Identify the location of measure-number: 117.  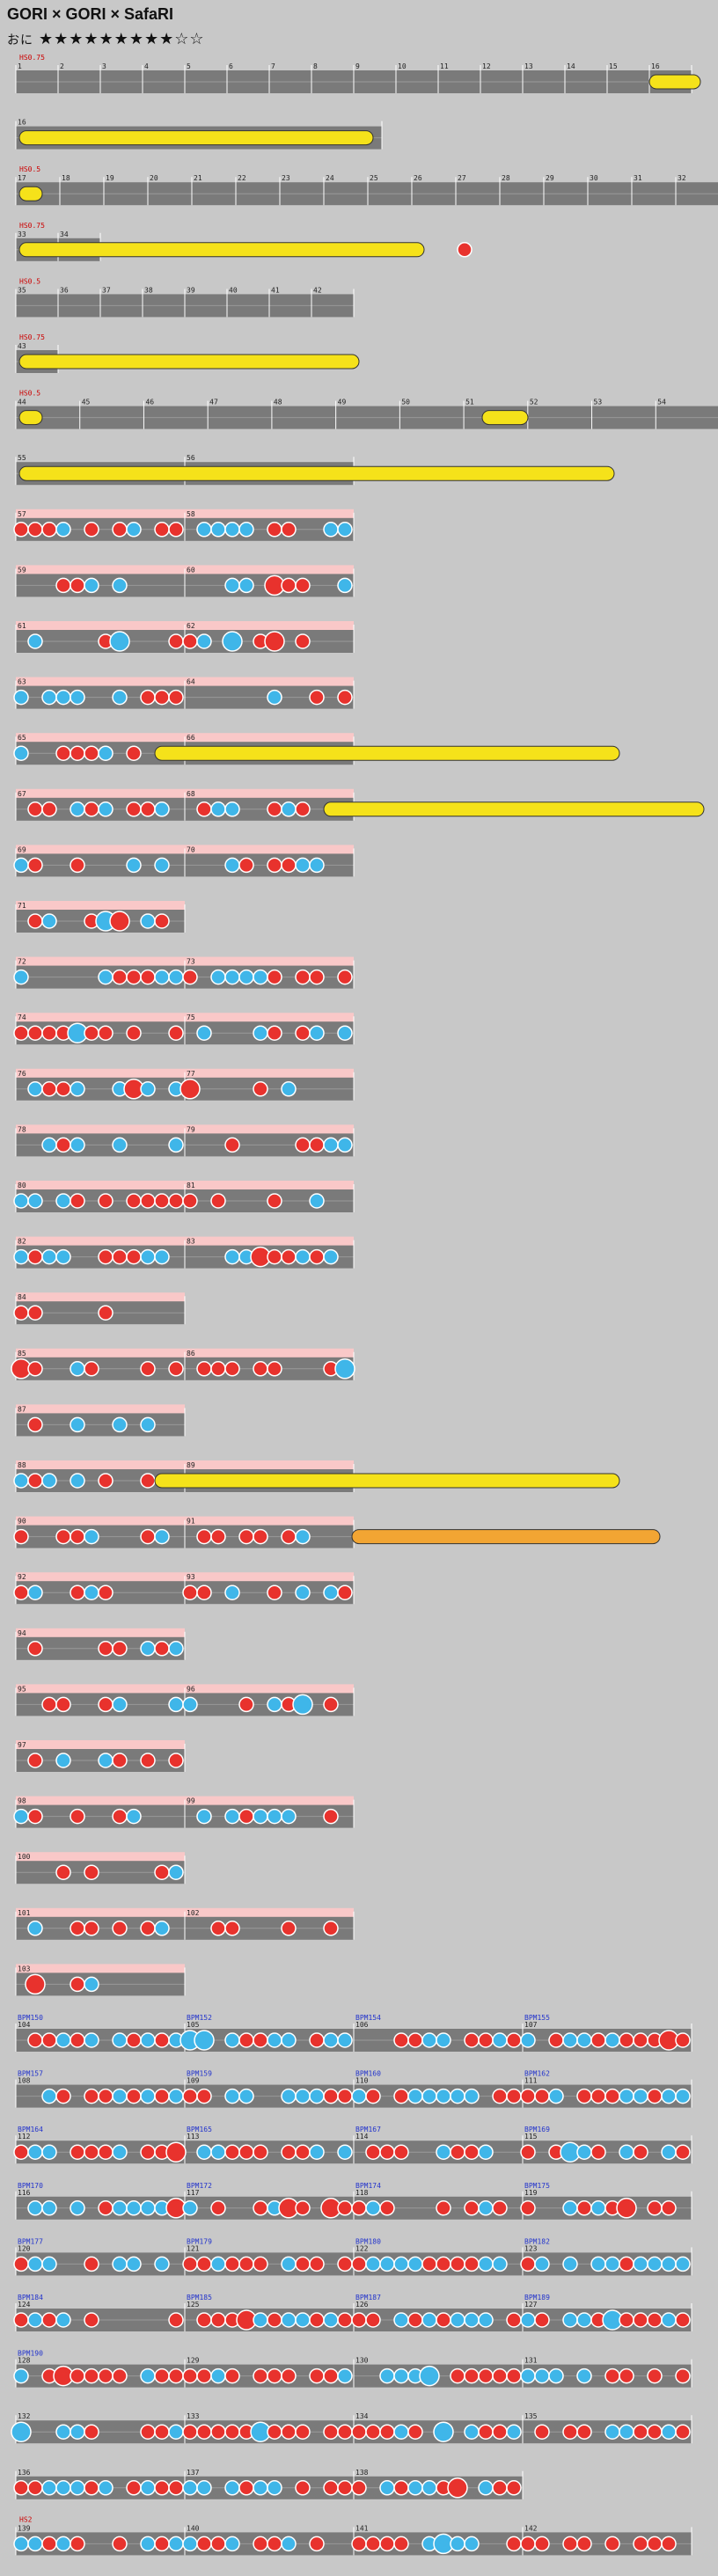
(193, 2193).